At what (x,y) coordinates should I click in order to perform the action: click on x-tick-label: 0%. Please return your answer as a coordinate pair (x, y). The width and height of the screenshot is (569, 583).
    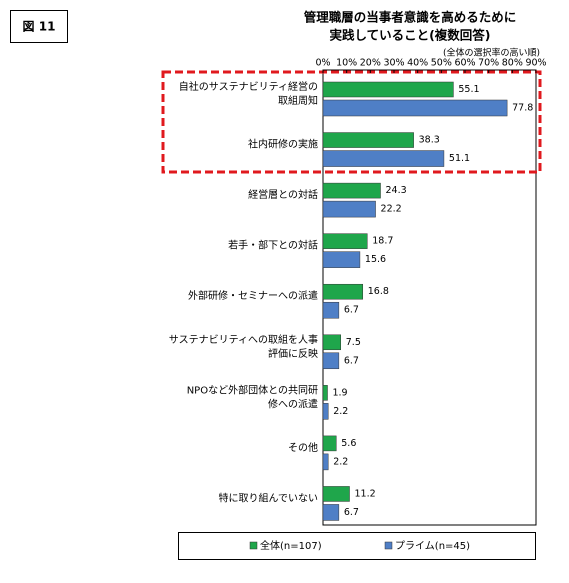
    Looking at the image, I should click on (322, 63).